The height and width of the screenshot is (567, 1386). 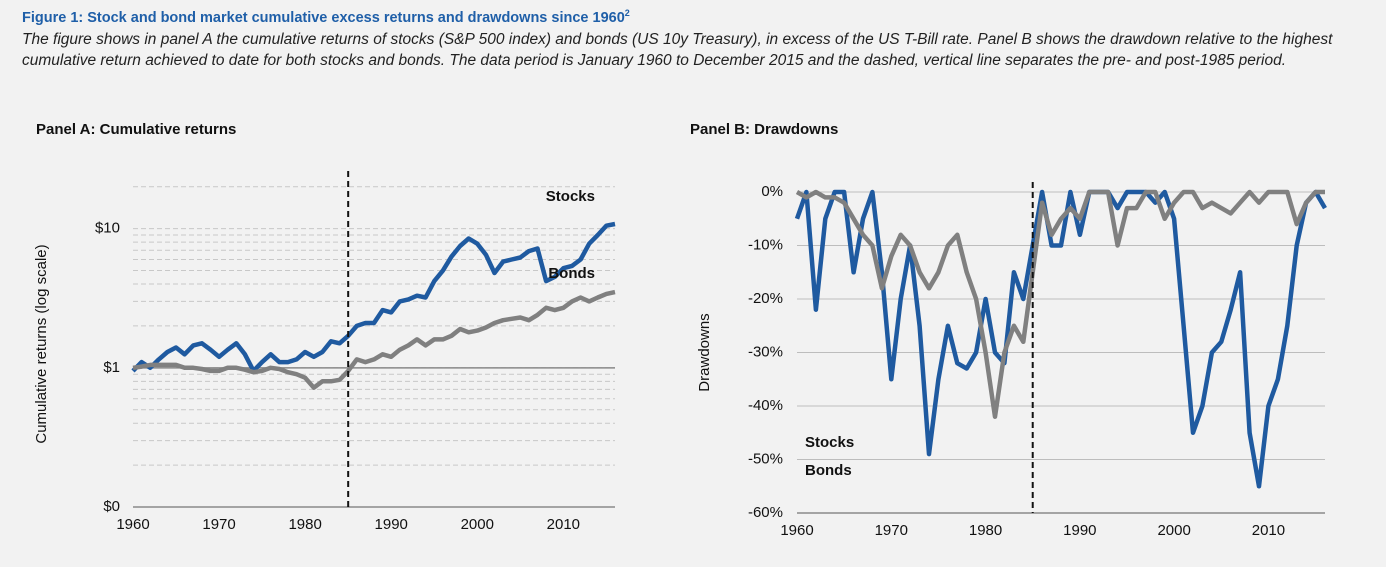 I want to click on y-tick-label: $0, so click(x=111, y=506).